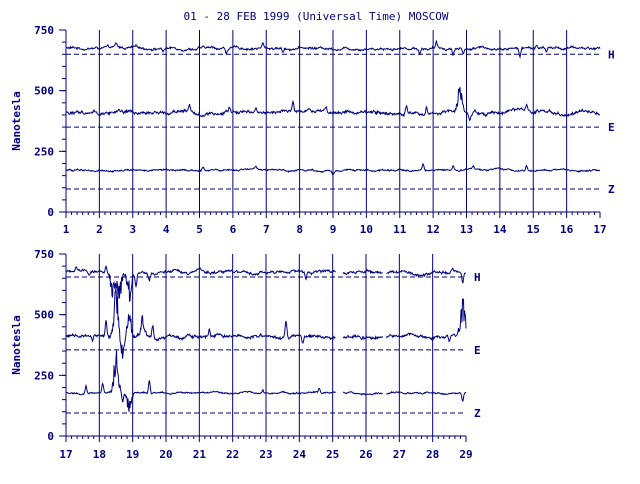 Image resolution: width=640 pixels, height=484 pixels. What do you see at coordinates (332, 454) in the screenshot?
I see `x-tick-label: 25` at bounding box center [332, 454].